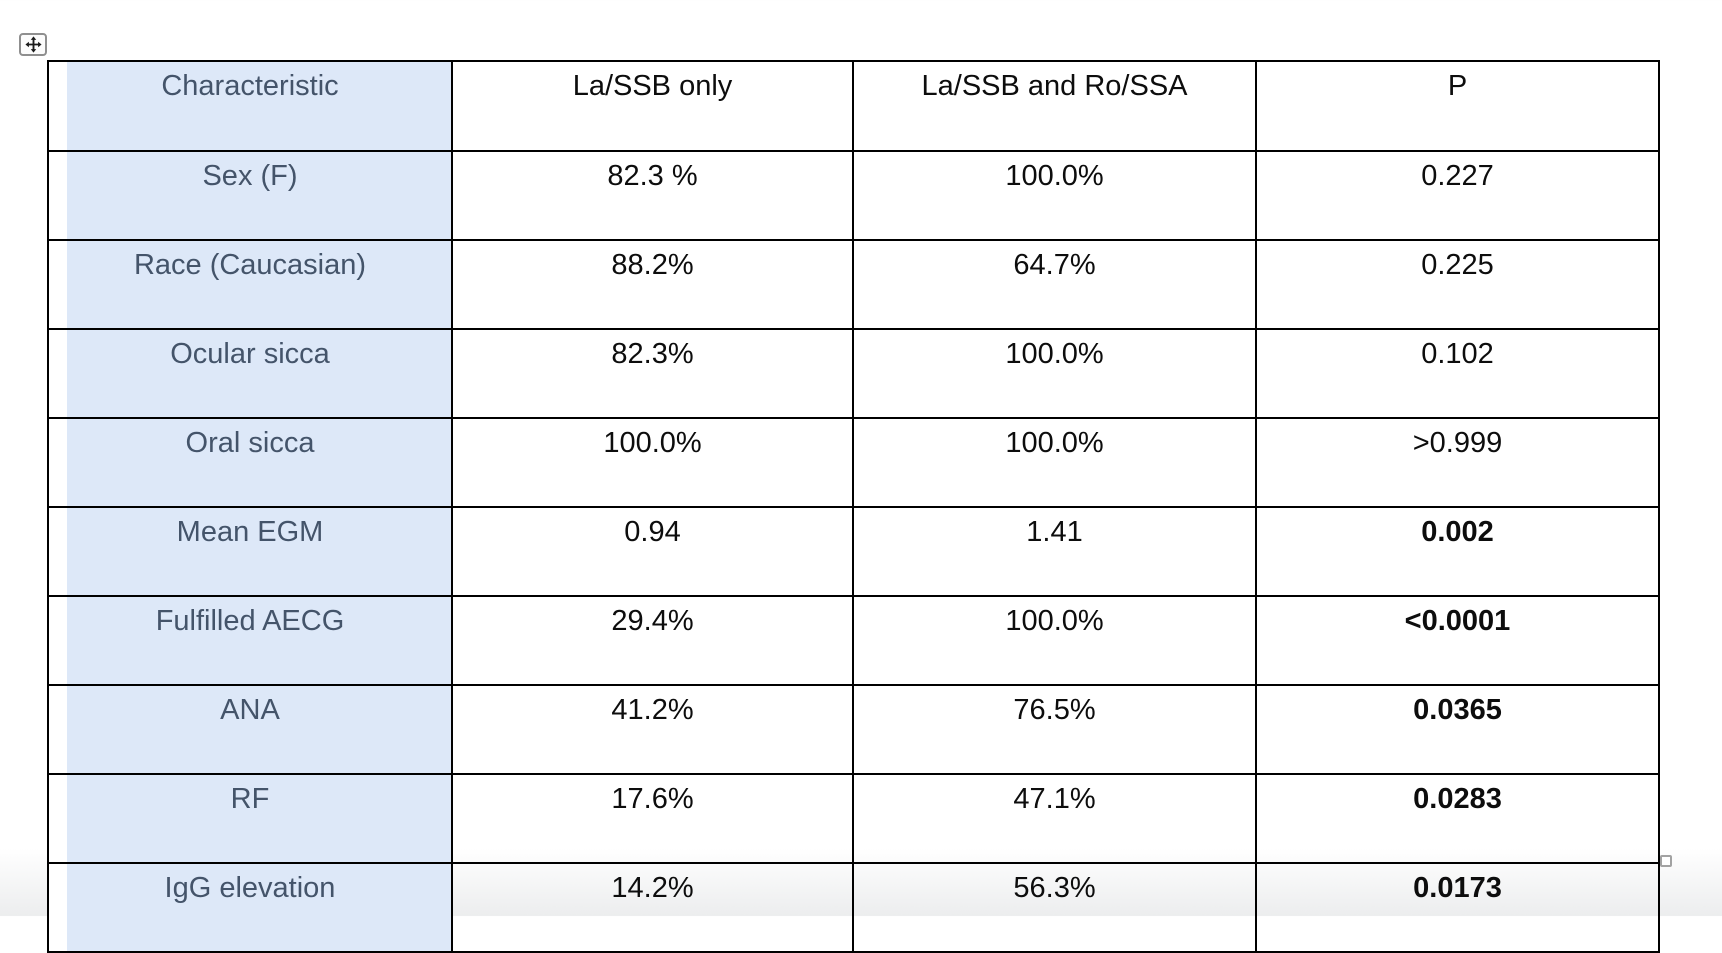  What do you see at coordinates (1054, 907) in the screenshot?
I see `la-ssb-and-ro-ssa-cell: 56.3%` at bounding box center [1054, 907].